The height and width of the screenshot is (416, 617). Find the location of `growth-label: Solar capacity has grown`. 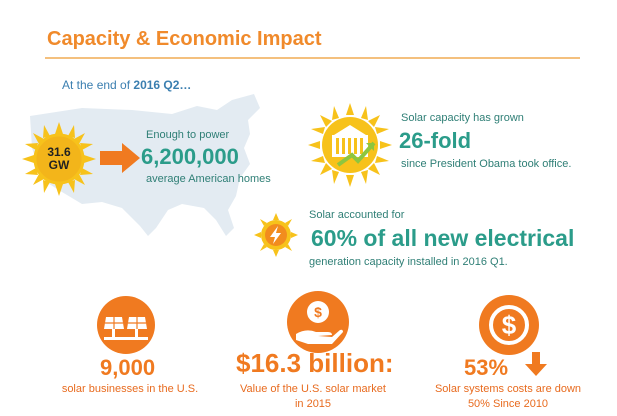

growth-label: Solar capacity has grown is located at coordinates (462, 118).